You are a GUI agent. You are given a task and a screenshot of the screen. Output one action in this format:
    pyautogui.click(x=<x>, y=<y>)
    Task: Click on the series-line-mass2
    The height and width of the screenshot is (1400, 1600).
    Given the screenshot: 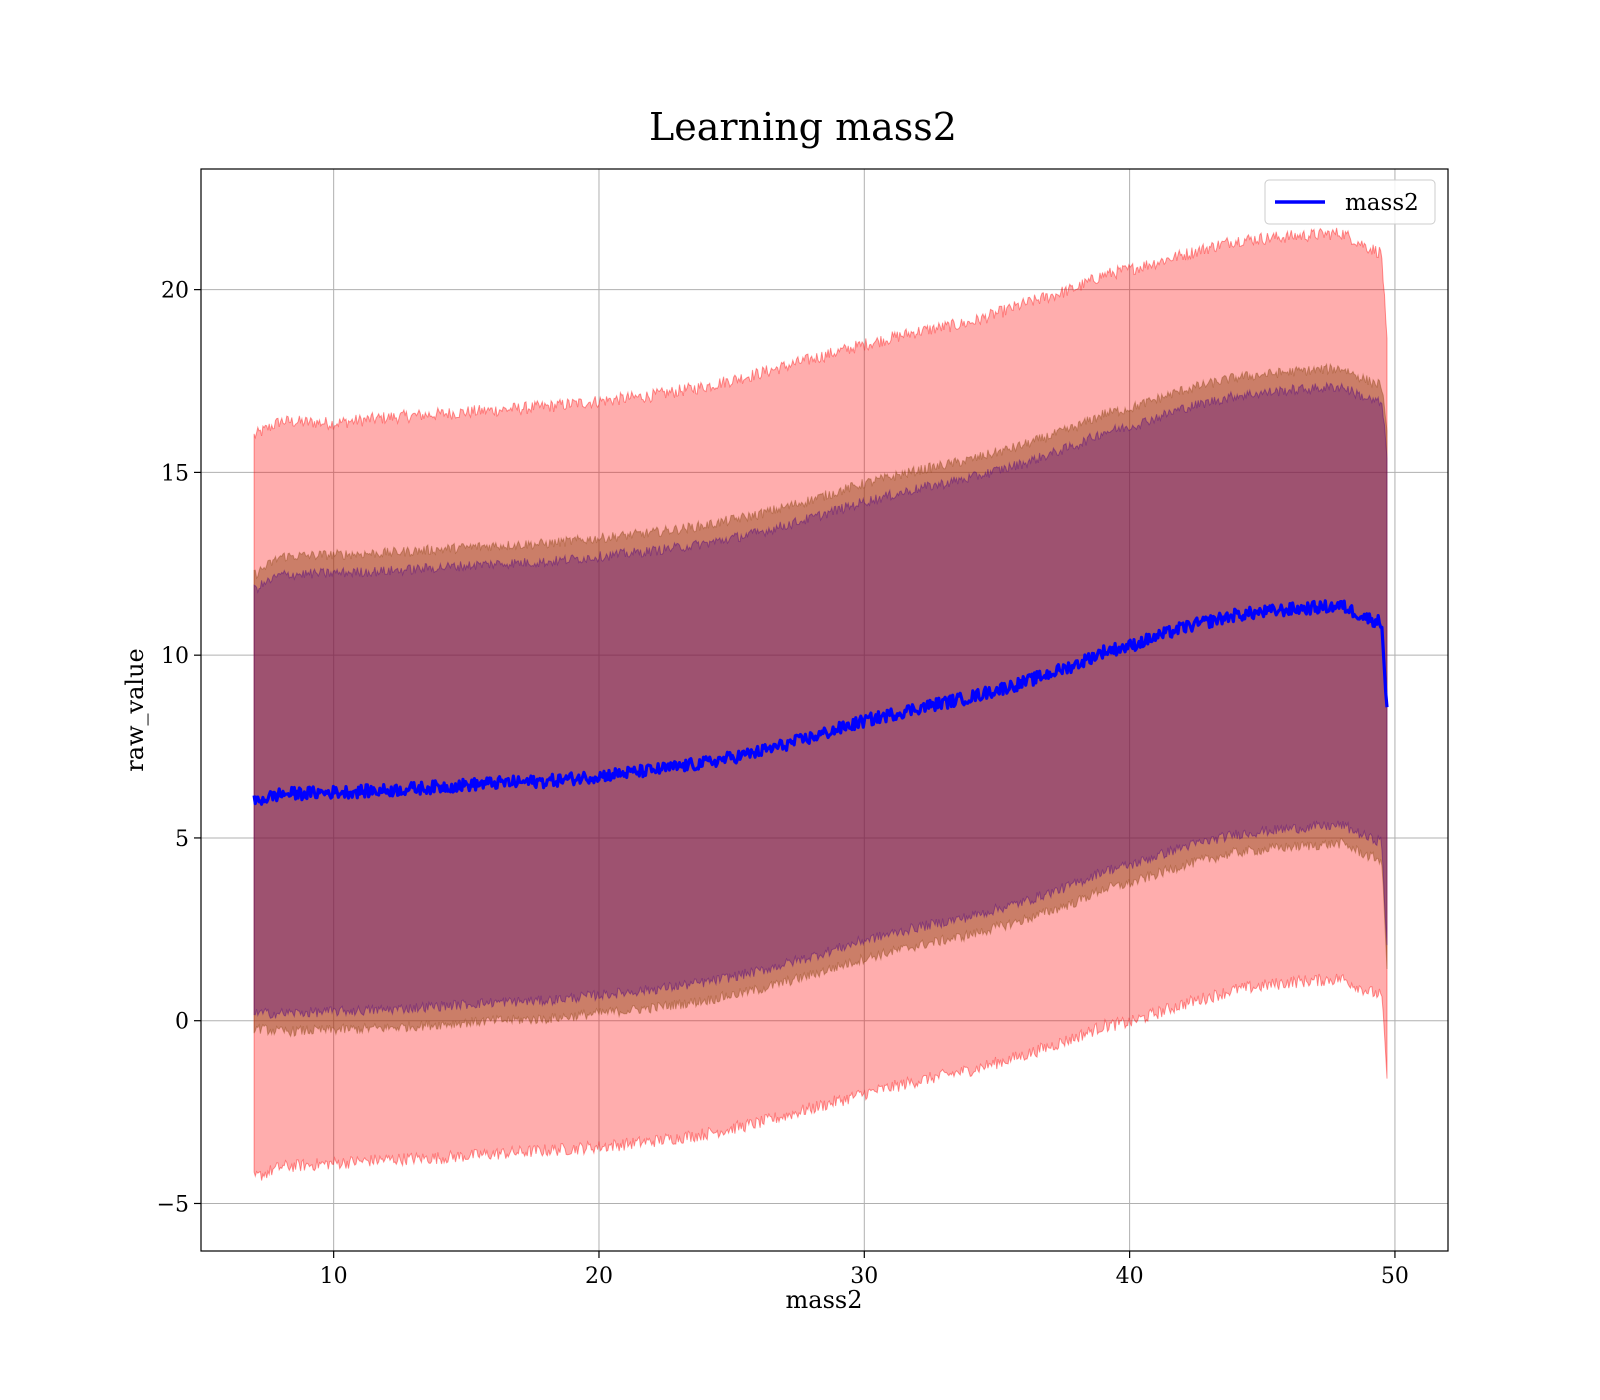 What is the action you would take?
    pyautogui.click(x=820, y=702)
    